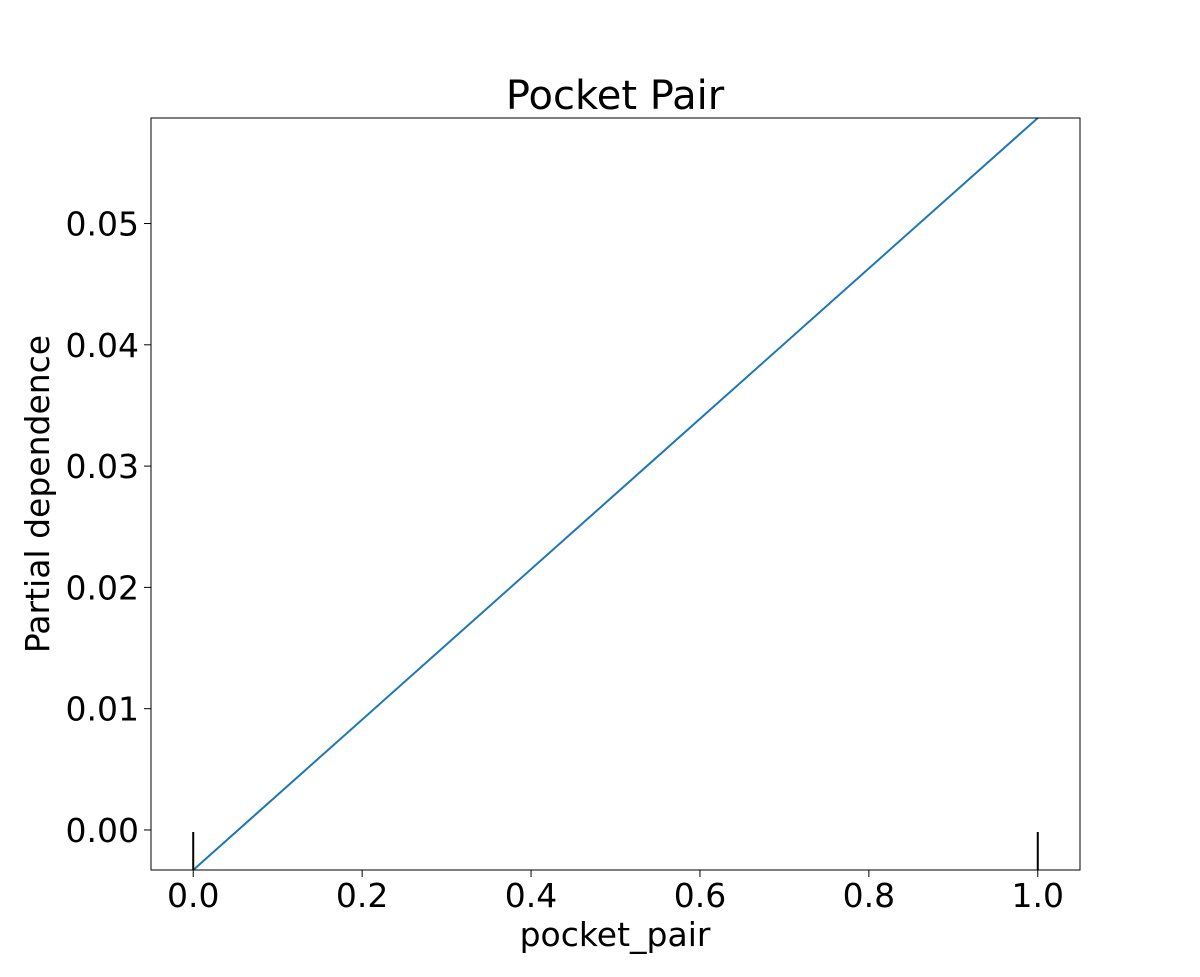 The width and height of the screenshot is (1200, 977). I want to click on x-tick-label: 0.8, so click(869, 895).